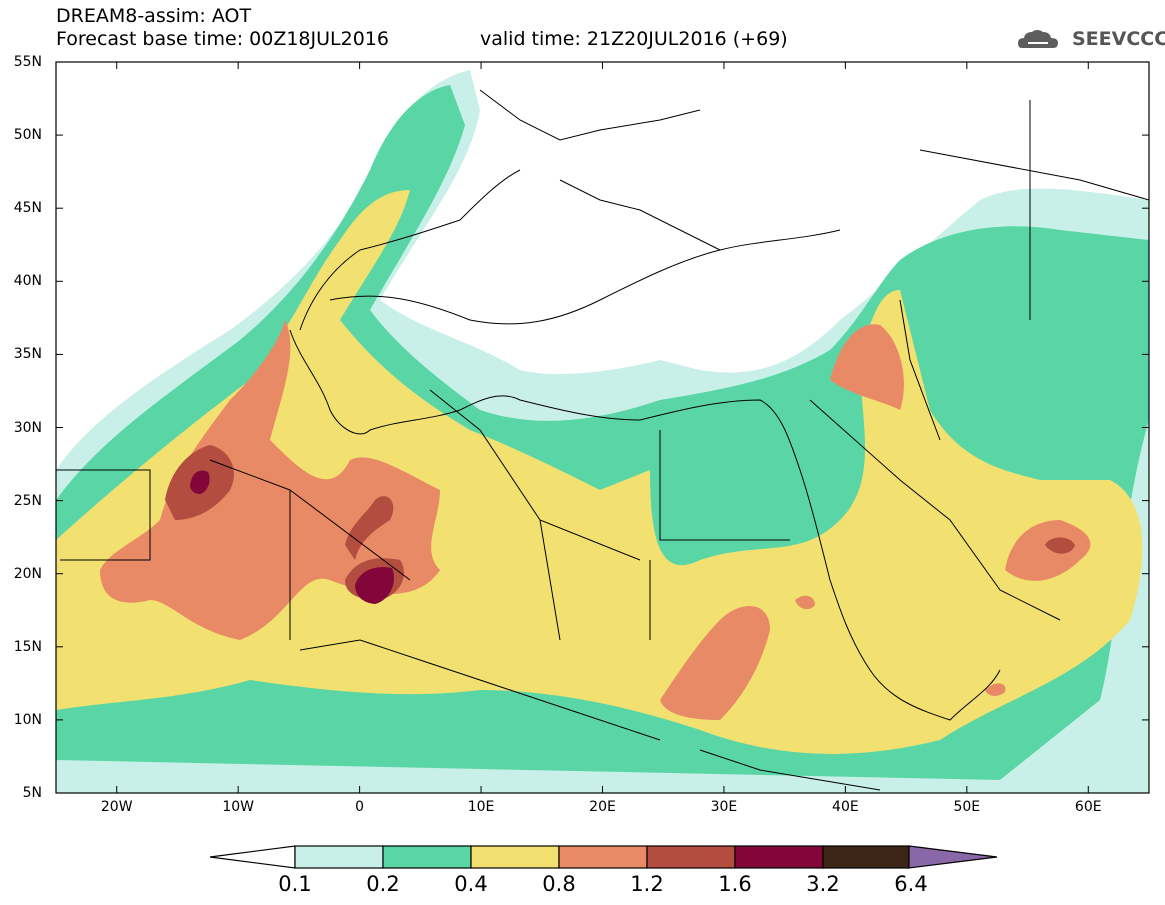  Describe the element at coordinates (27, 500) in the screenshot. I see `lat-label: 25N` at that location.